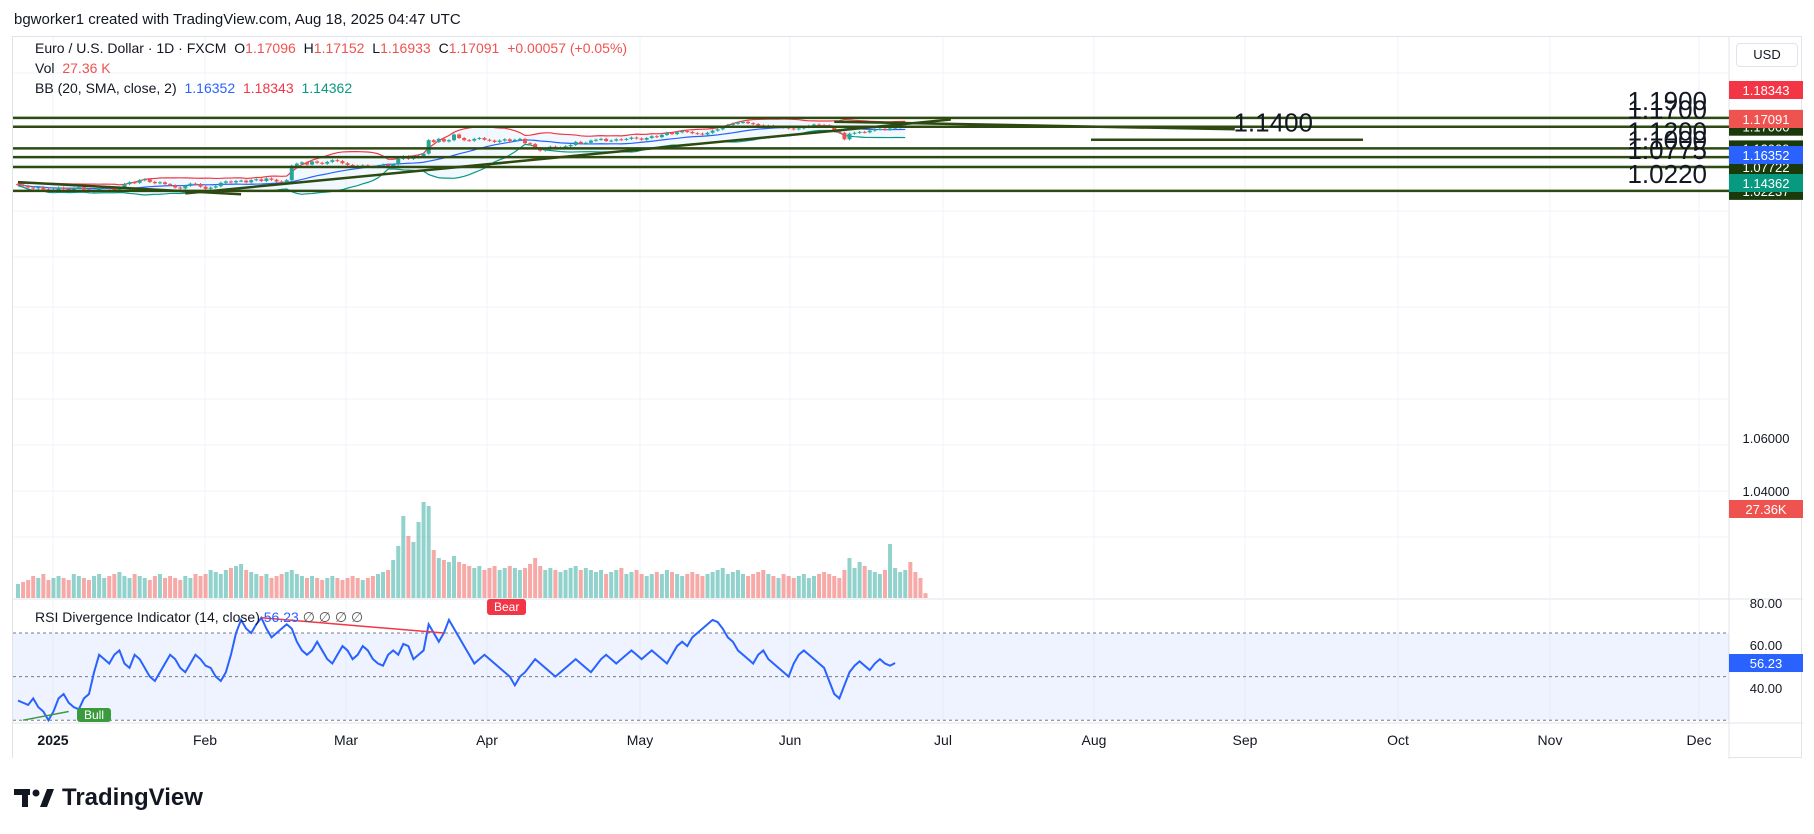 This screenshot has height=834, width=1814. What do you see at coordinates (640, 740) in the screenshot?
I see `time-axis-label: May` at bounding box center [640, 740].